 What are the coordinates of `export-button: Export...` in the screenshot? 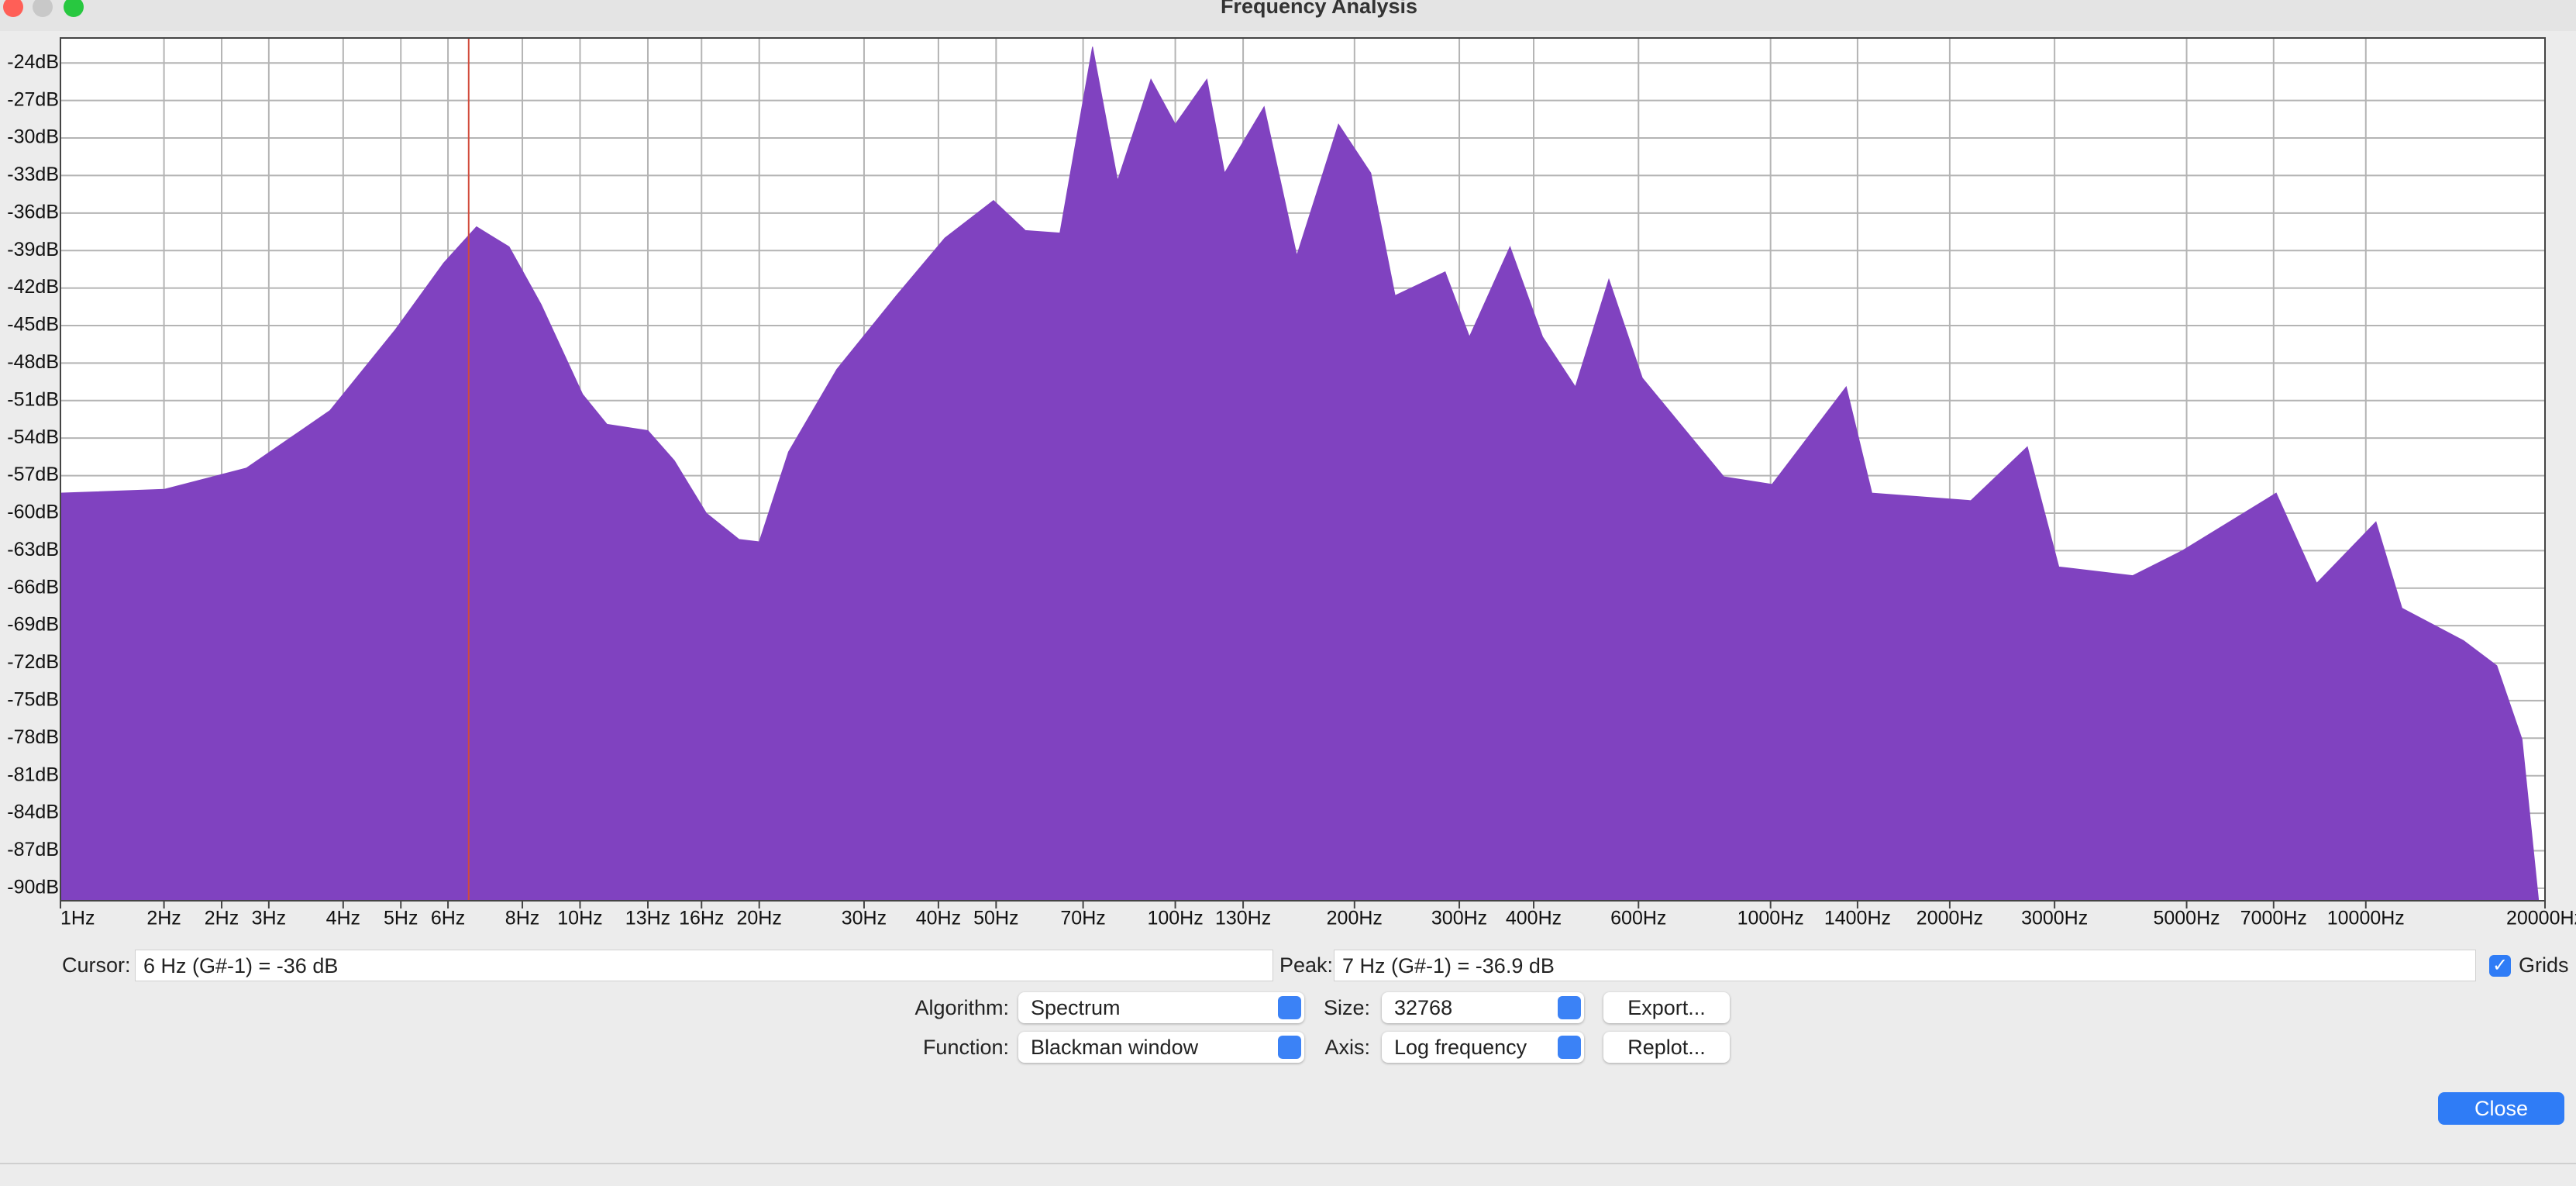 It's located at (1666, 1007).